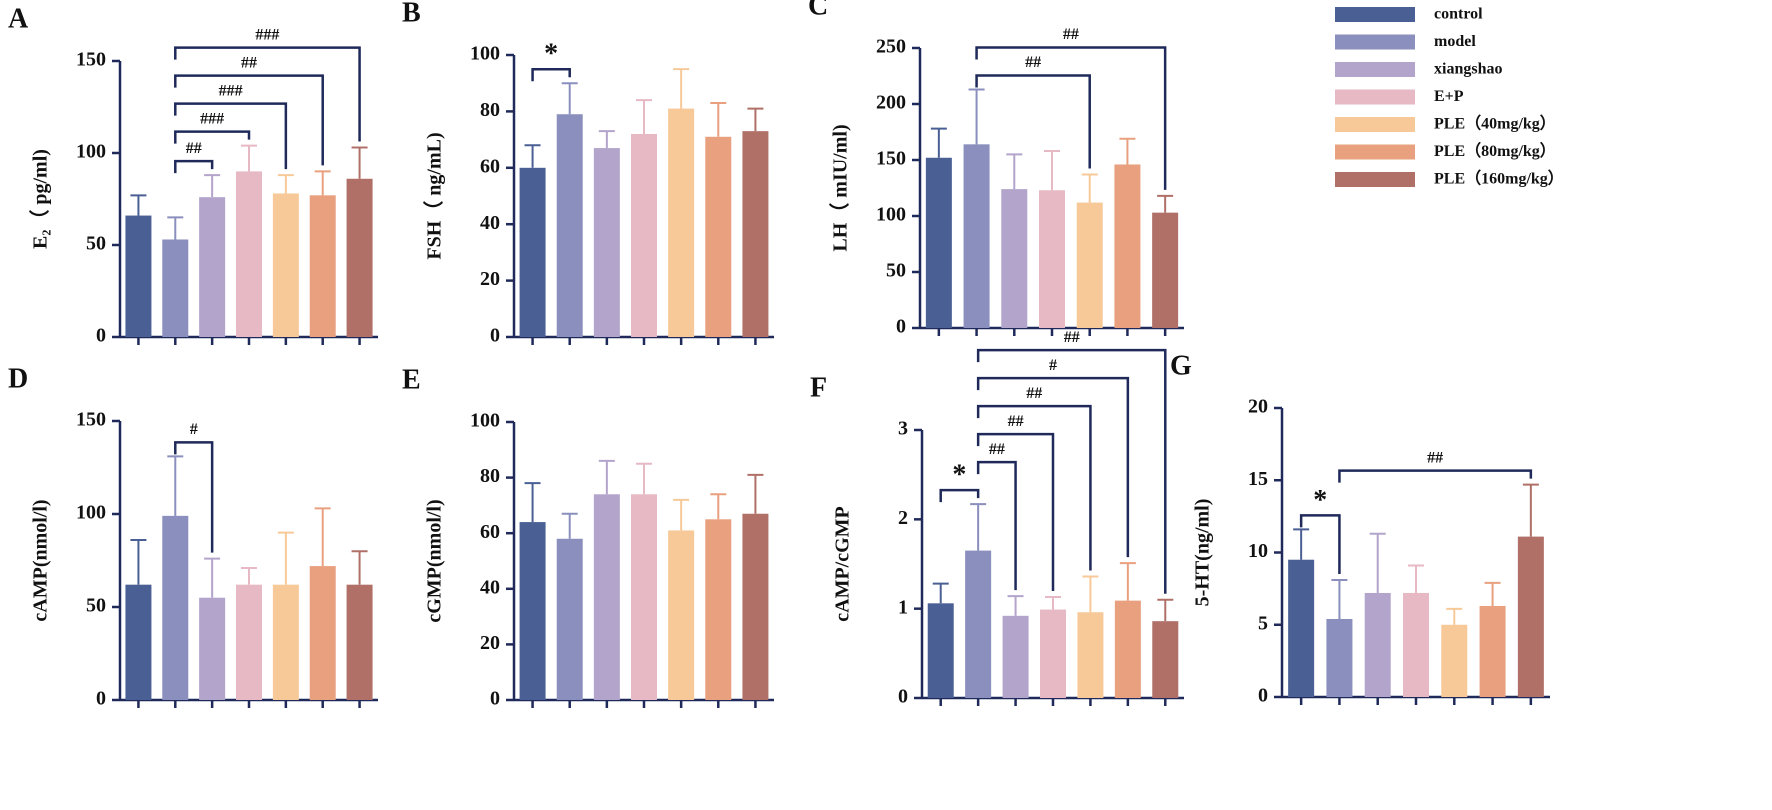 This screenshot has width=1772, height=810. Describe the element at coordinates (896, 271) in the screenshot. I see `y-tick-label: 50` at that location.